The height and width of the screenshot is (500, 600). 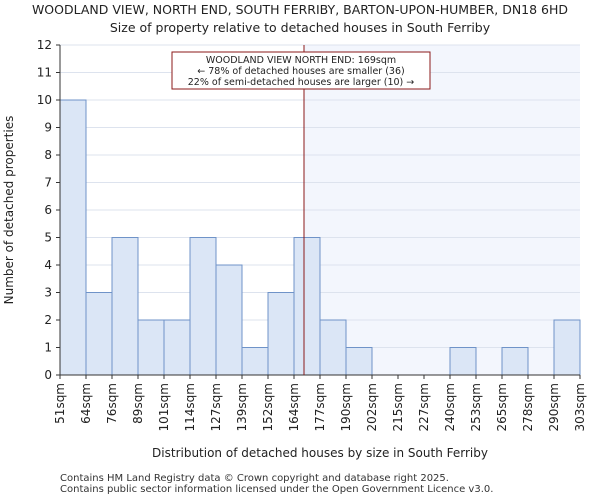 What do you see at coordinates (44, 73) in the screenshot?
I see `y-tick-label: 11` at bounding box center [44, 73].